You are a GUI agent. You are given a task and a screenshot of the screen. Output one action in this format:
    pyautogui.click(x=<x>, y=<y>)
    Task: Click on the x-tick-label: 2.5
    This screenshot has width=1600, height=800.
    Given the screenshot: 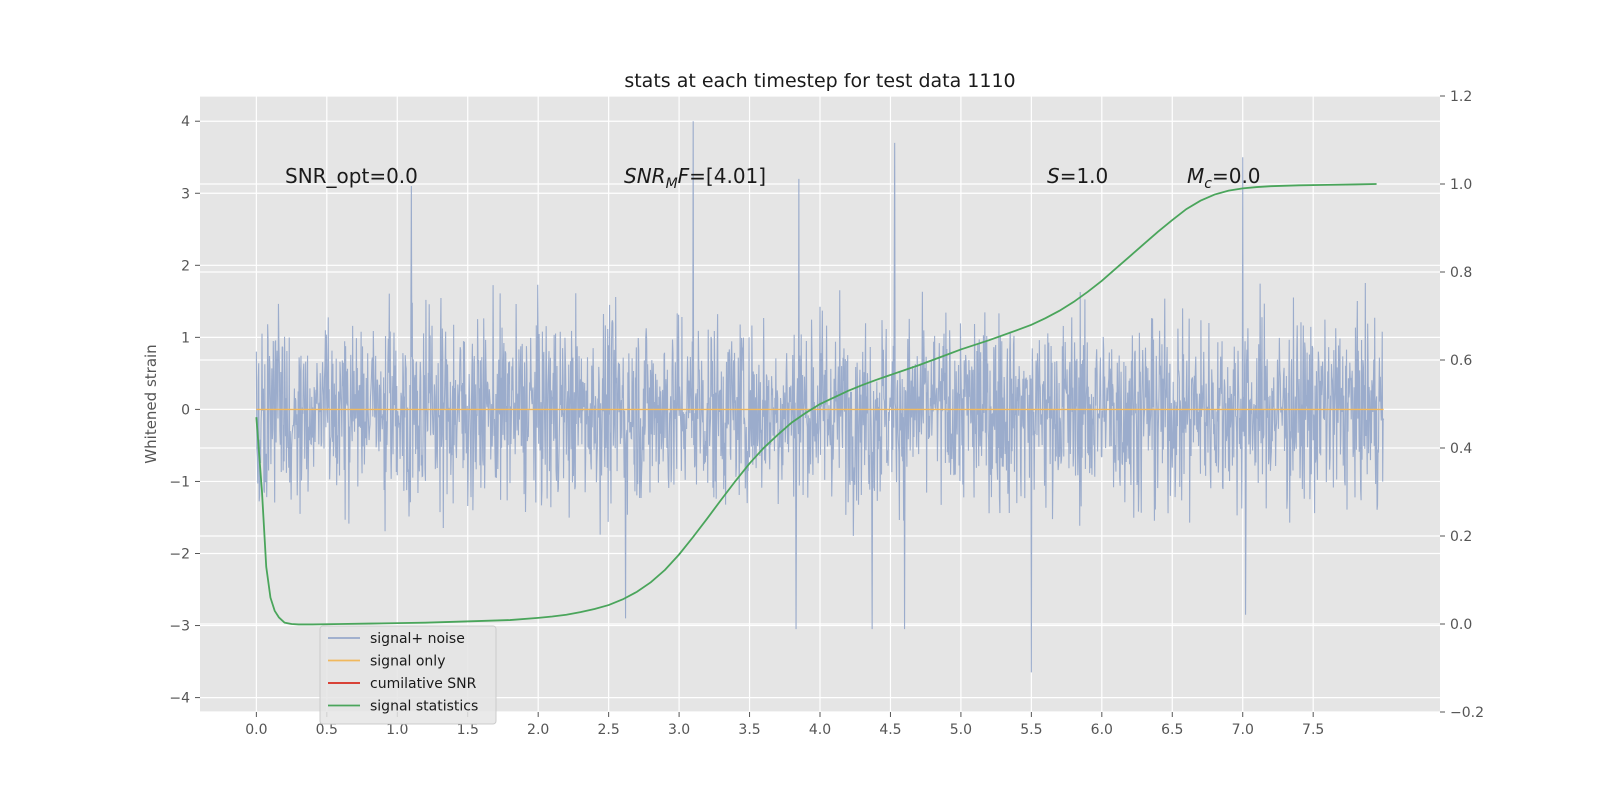 What is the action you would take?
    pyautogui.click(x=609, y=730)
    